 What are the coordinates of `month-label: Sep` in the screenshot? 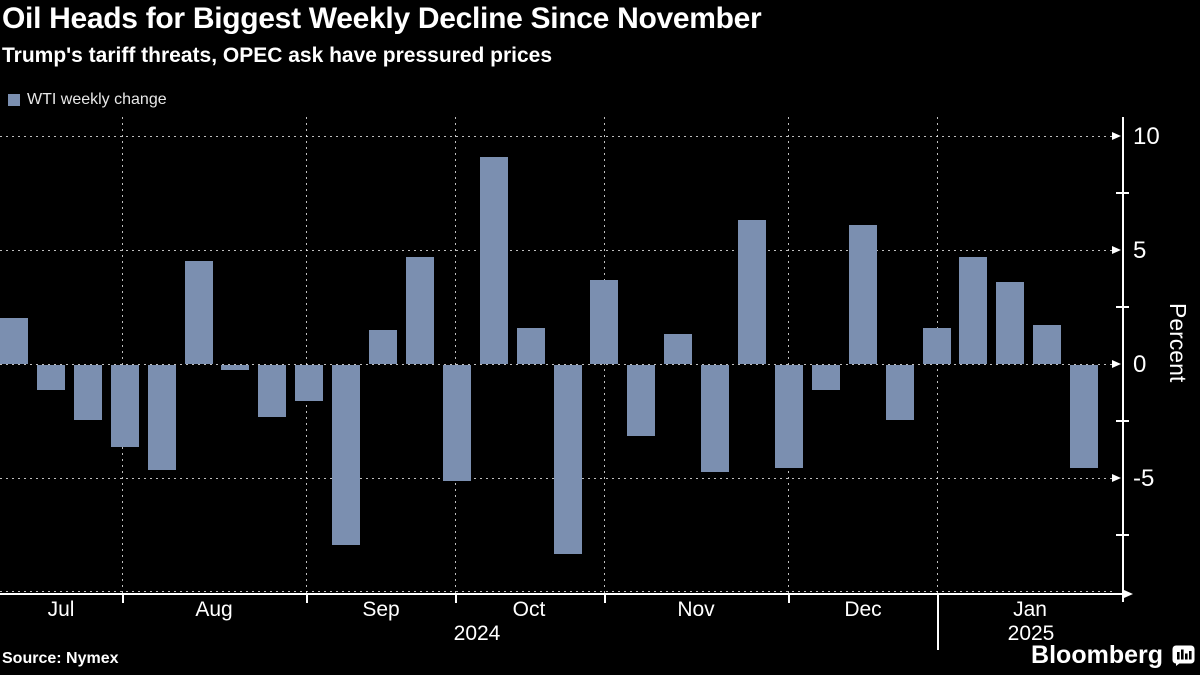 It's located at (381, 609).